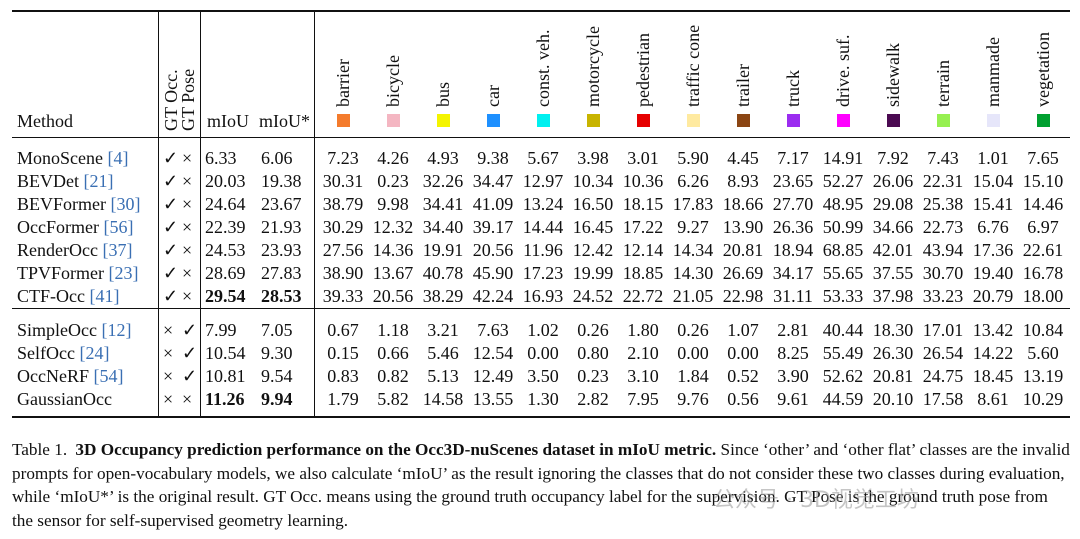 The width and height of the screenshot is (1080, 539). I want to click on miou-star-value: 21.93, so click(281, 227).